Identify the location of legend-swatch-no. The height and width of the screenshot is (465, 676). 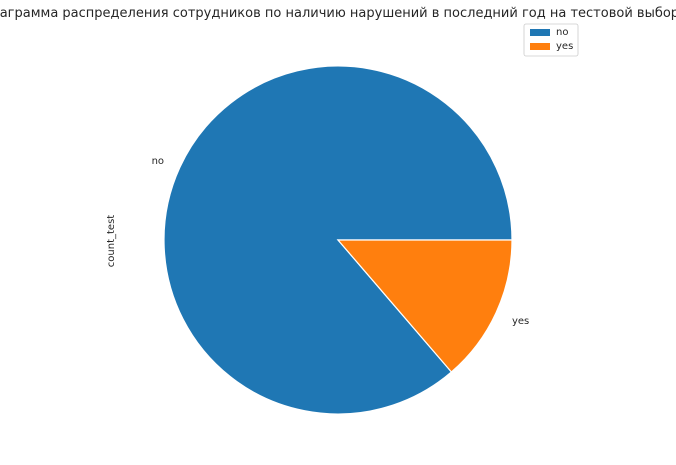
(540, 32).